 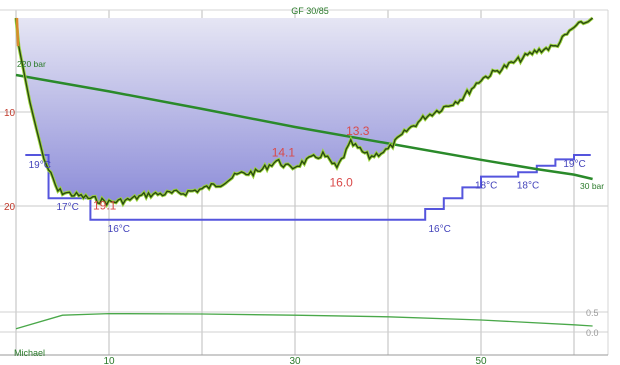 I want to click on pressure-start-label: 220 bar, so click(x=31, y=64).